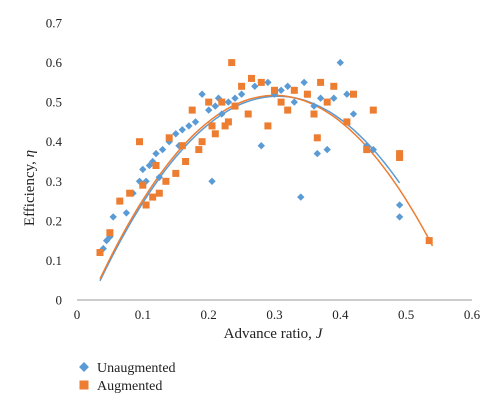 This screenshot has width=500, height=415. What do you see at coordinates (209, 314) in the screenshot?
I see `x-tick-label: 0.2` at bounding box center [209, 314].